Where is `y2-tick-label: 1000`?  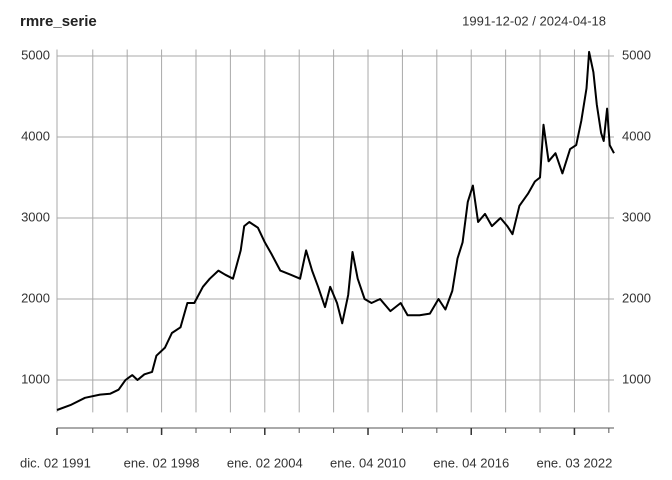 y2-tick-label: 1000 is located at coordinates (636, 378).